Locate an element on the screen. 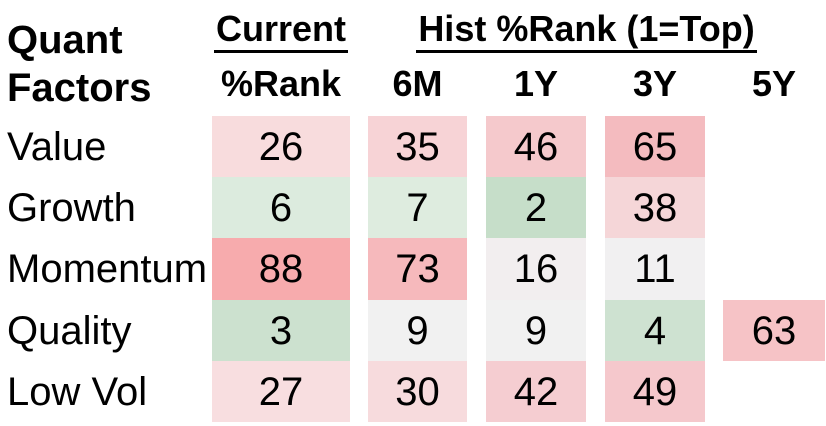 The height and width of the screenshot is (426, 826). cell-quality-3y: 4 is located at coordinates (655, 330).